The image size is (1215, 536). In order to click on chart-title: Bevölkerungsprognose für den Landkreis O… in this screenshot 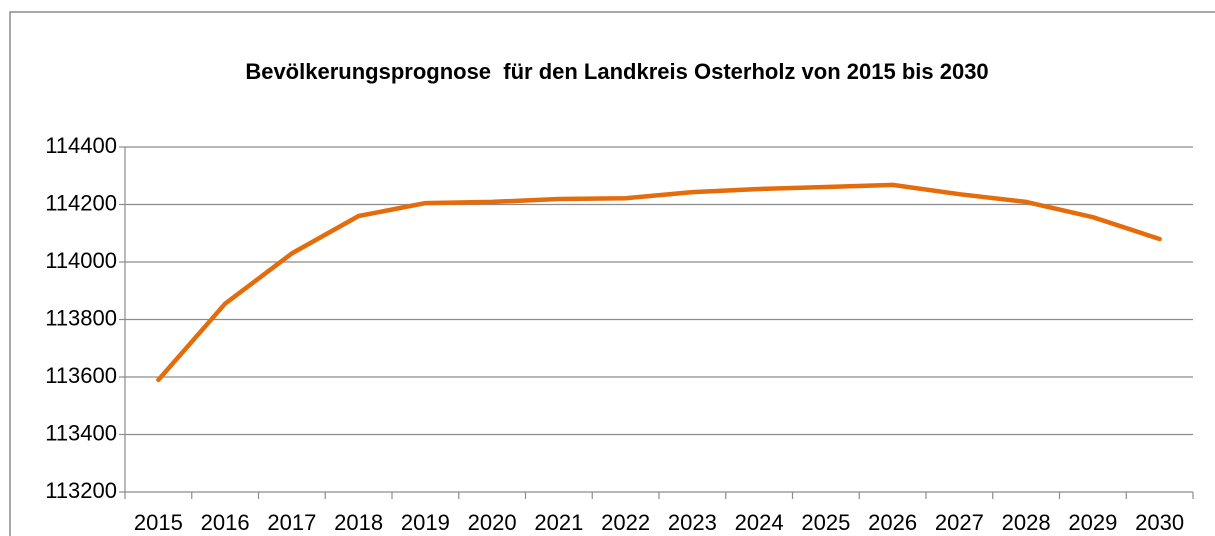, I will do `click(616, 71)`.